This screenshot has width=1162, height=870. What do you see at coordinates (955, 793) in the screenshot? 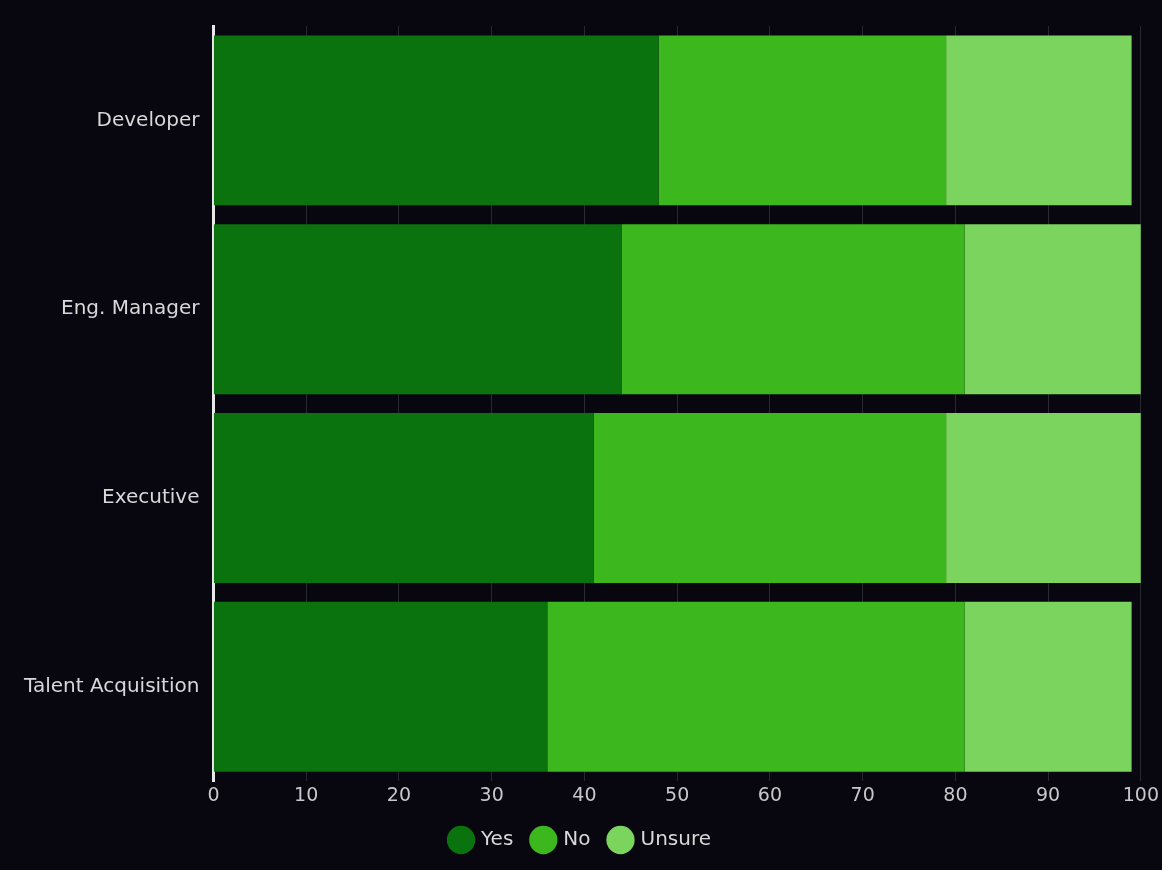
I see `x-tick-label: 80` at bounding box center [955, 793].